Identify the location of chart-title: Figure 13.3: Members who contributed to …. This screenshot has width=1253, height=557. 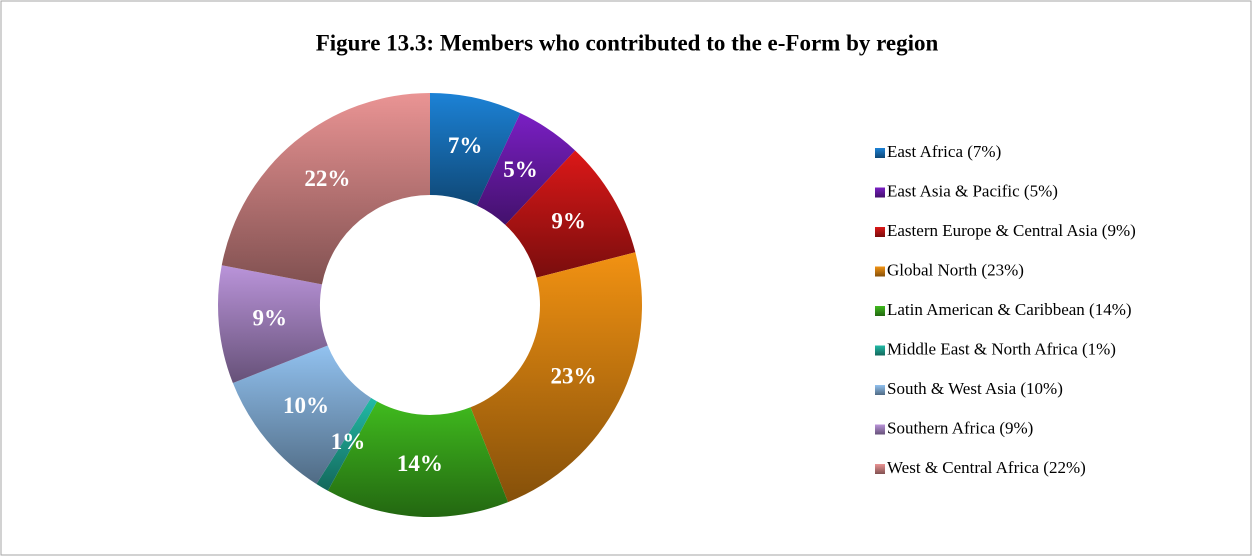
(627, 42).